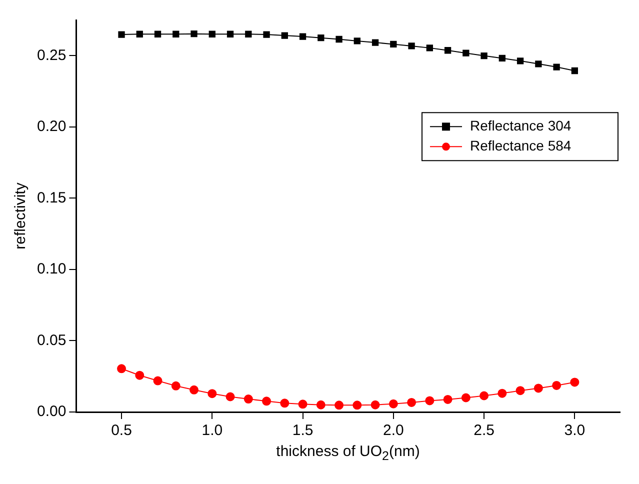  Describe the element at coordinates (575, 431) in the screenshot. I see `x-tick-label: 3.0` at that location.